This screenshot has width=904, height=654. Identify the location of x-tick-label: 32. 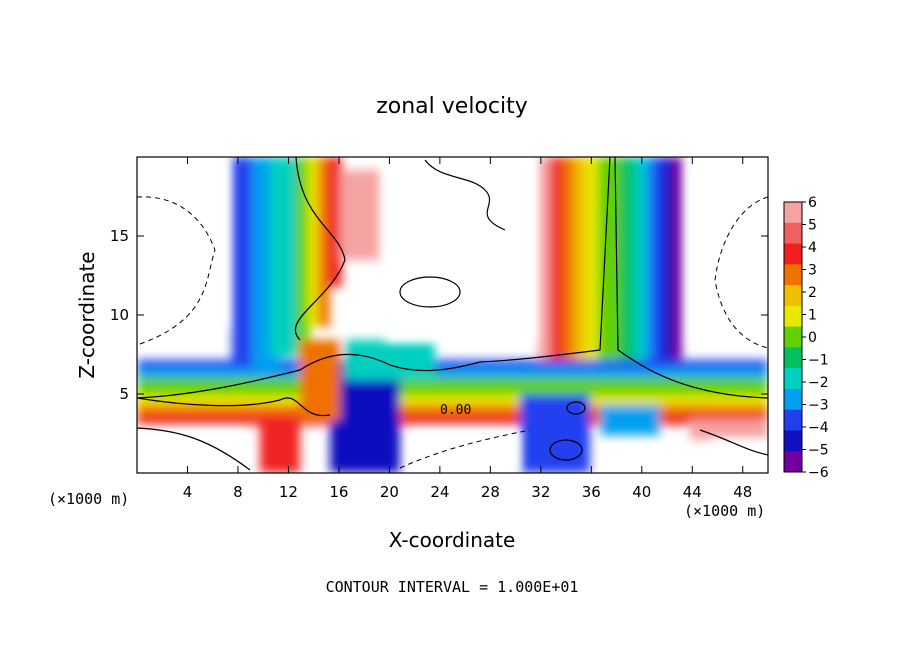
(540, 492).